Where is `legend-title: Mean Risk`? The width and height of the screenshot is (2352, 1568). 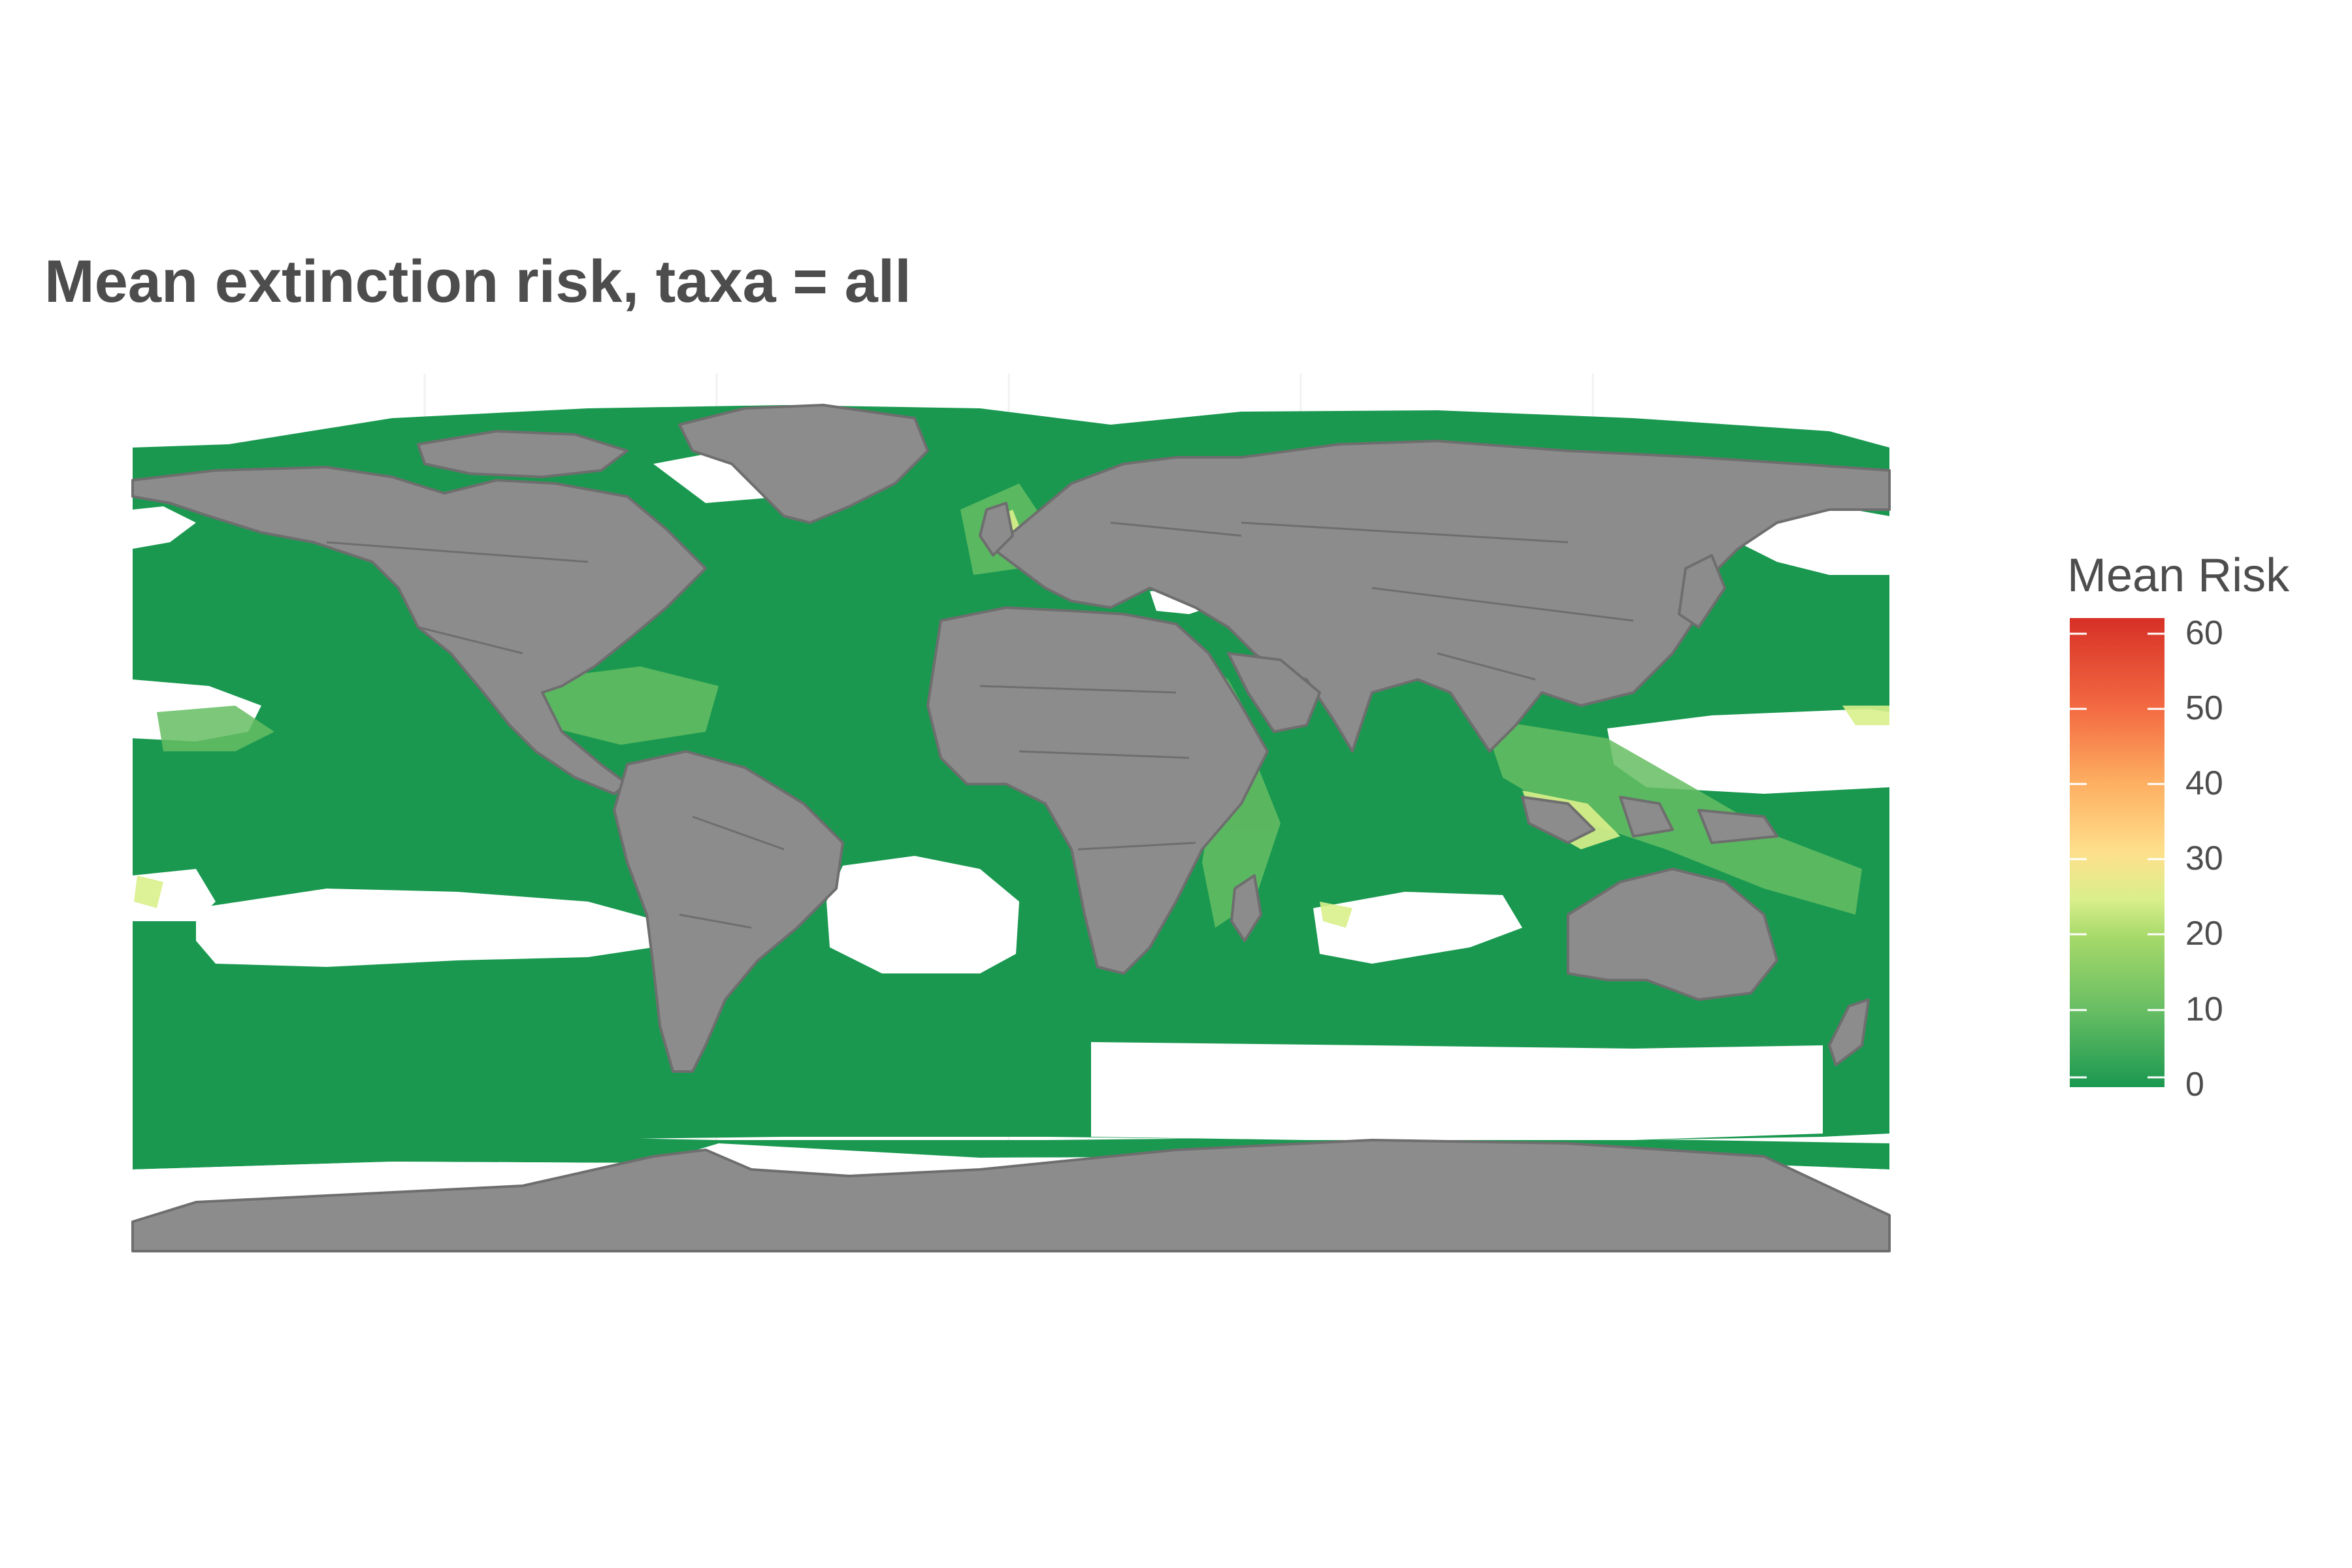 legend-title: Mean Risk is located at coordinates (2178, 575).